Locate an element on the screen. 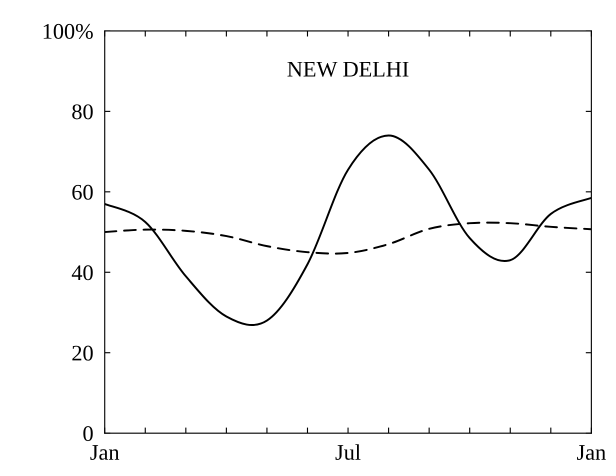  x-tick-label: Jul is located at coordinates (348, 452).